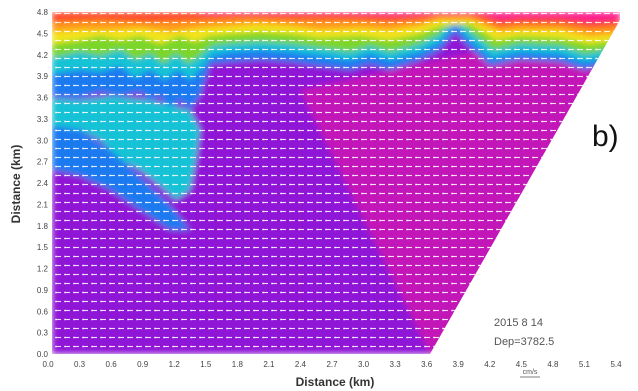 Image resolution: width=638 pixels, height=391 pixels. What do you see at coordinates (553, 364) in the screenshot?
I see `x-tick-label: 4.8` at bounding box center [553, 364].